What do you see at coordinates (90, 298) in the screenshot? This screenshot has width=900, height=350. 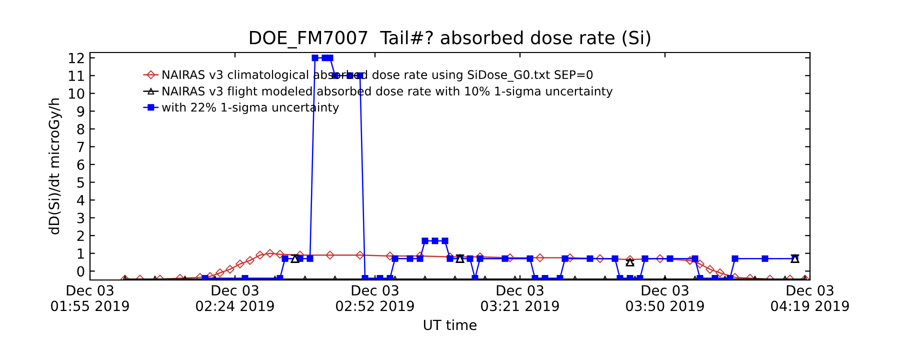 I see `x-tick-label: Dec 03 01:55 2019` at bounding box center [90, 298].